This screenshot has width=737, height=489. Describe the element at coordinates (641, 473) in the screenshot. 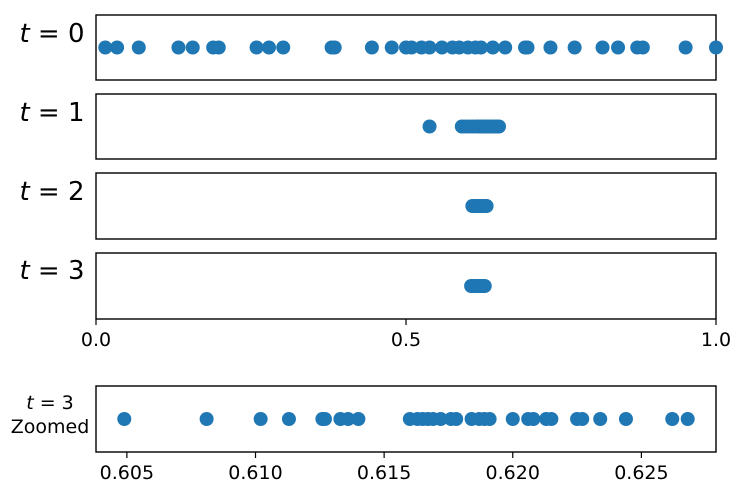

I see `panel-4-xtick-label-4: 0.625` at that location.